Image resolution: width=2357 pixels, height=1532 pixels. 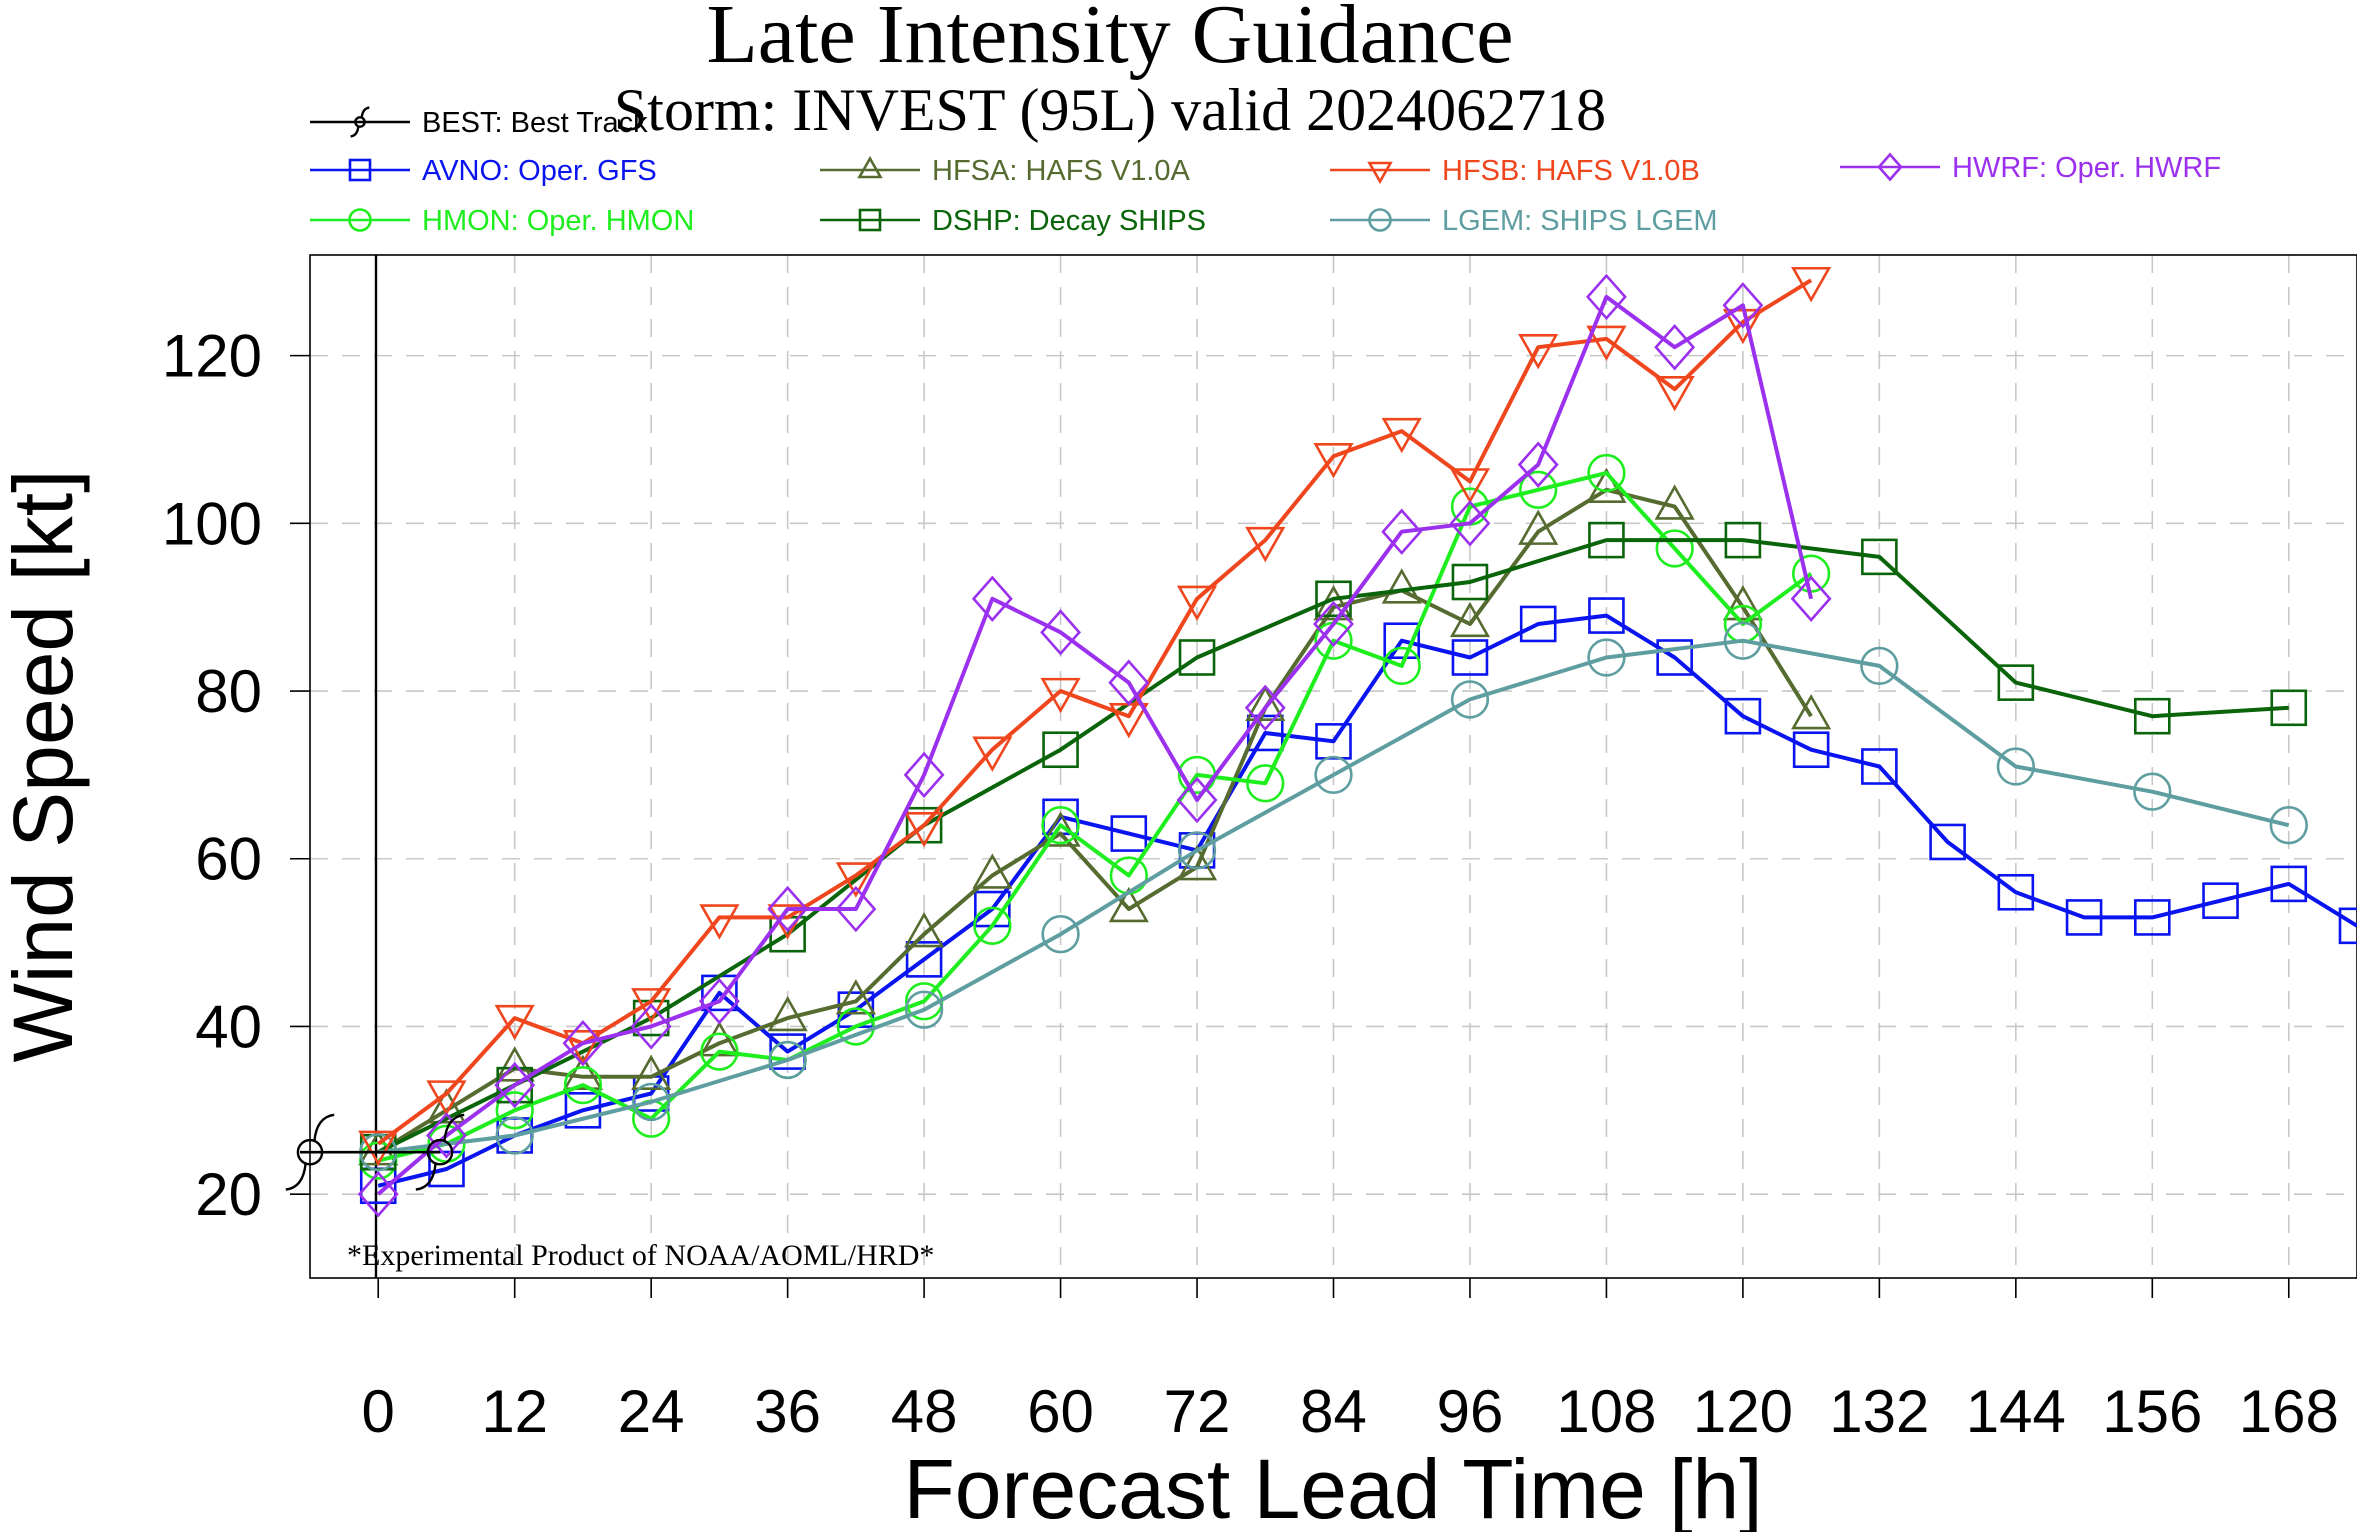 What do you see at coordinates (1197, 1411) in the screenshot?
I see `x-tick-label: 72` at bounding box center [1197, 1411].